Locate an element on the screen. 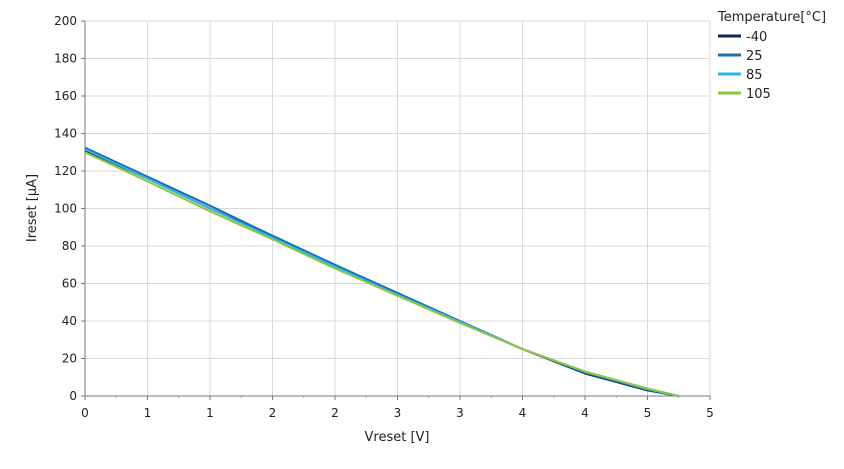 This screenshot has height=469, width=844. y-axis-title: Ireset [µA] is located at coordinates (32, 208).